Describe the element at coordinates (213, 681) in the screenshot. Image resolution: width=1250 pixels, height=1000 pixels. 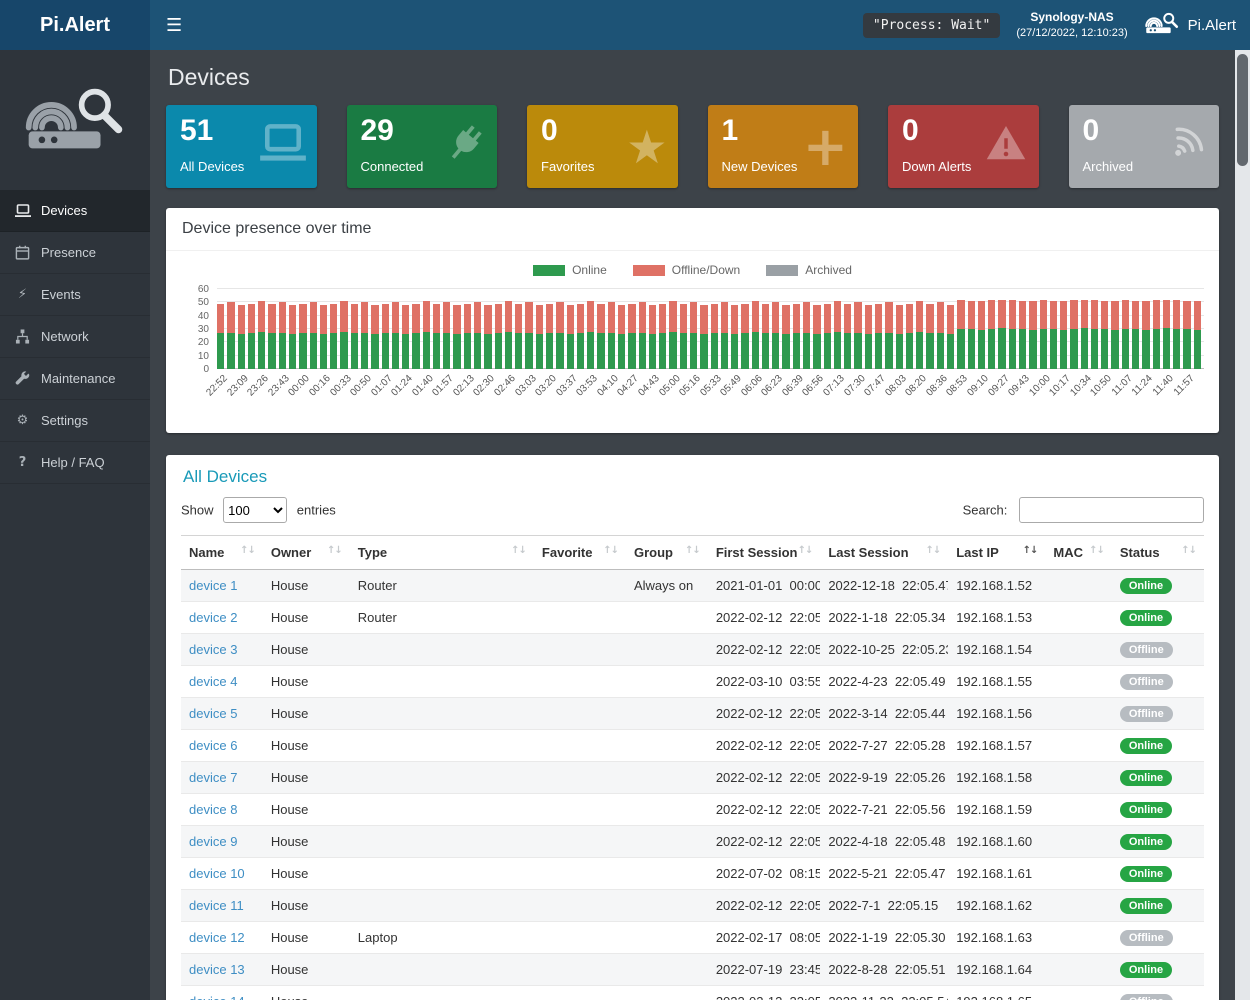
I see `device-link: device 4` at that location.